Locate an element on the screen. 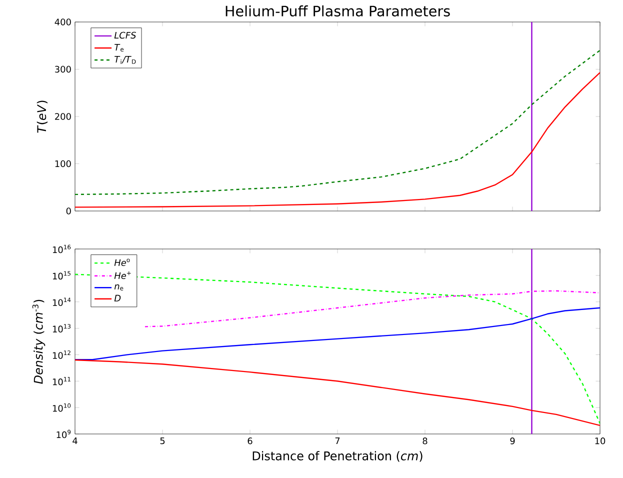 This screenshot has height=478, width=623. y-tick-label: 10$^{11}$ is located at coordinates (61, 381).